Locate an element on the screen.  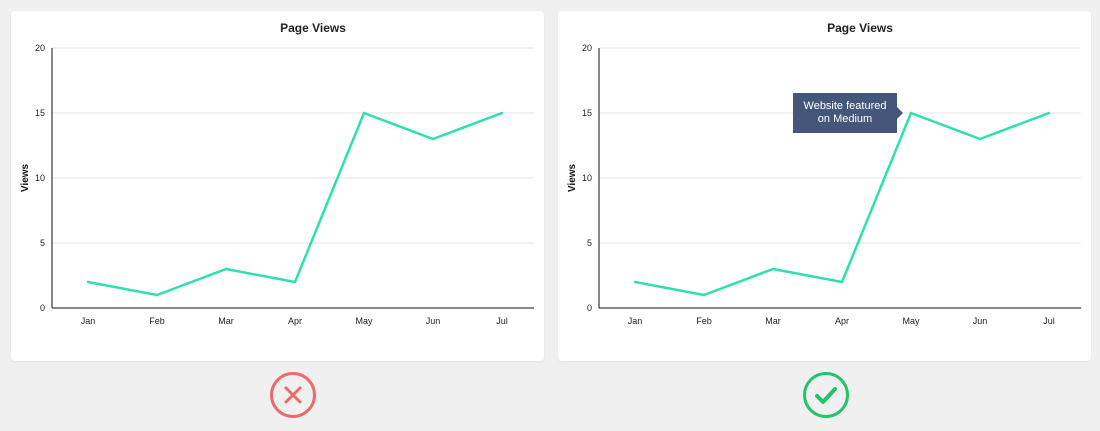
annotation-box is located at coordinates (845, 113).